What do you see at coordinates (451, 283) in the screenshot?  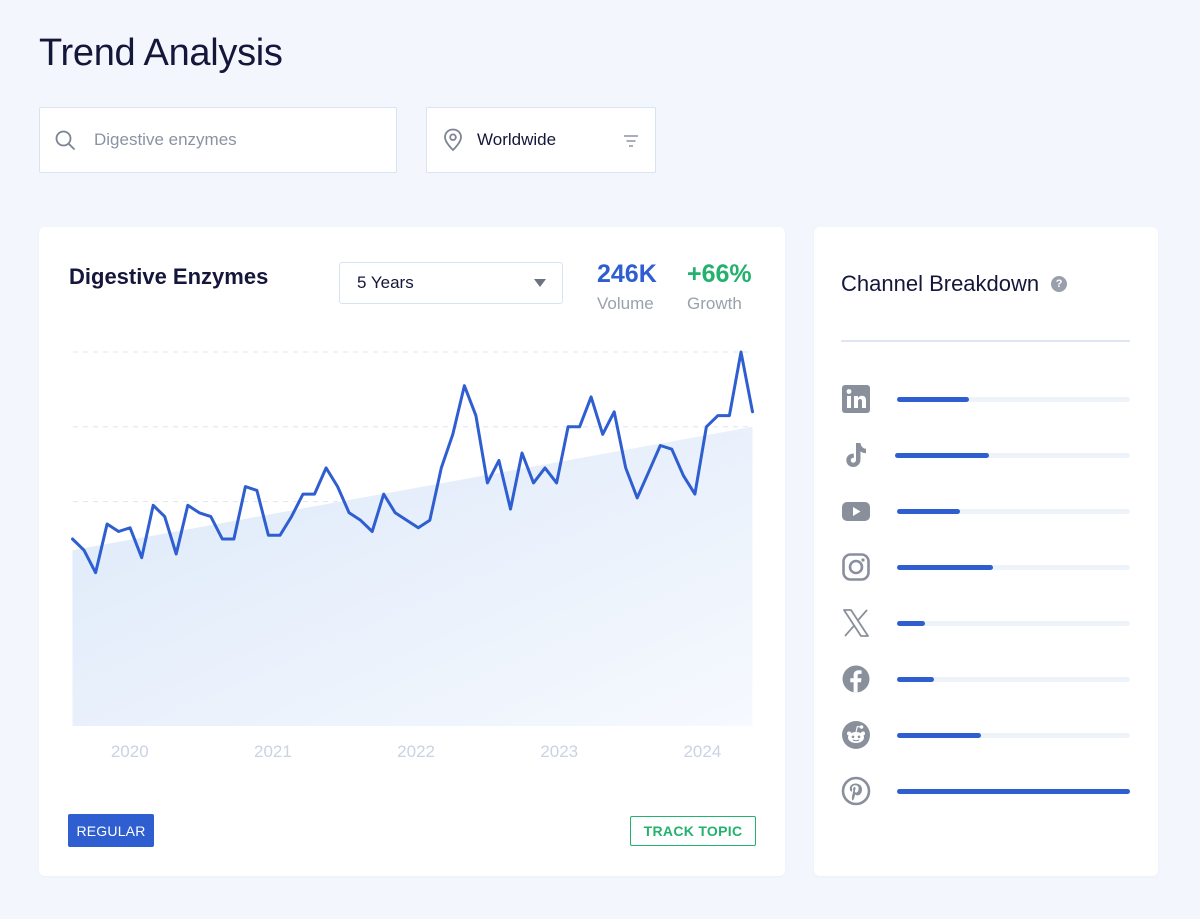 I see `time-range-select: 5 Years` at bounding box center [451, 283].